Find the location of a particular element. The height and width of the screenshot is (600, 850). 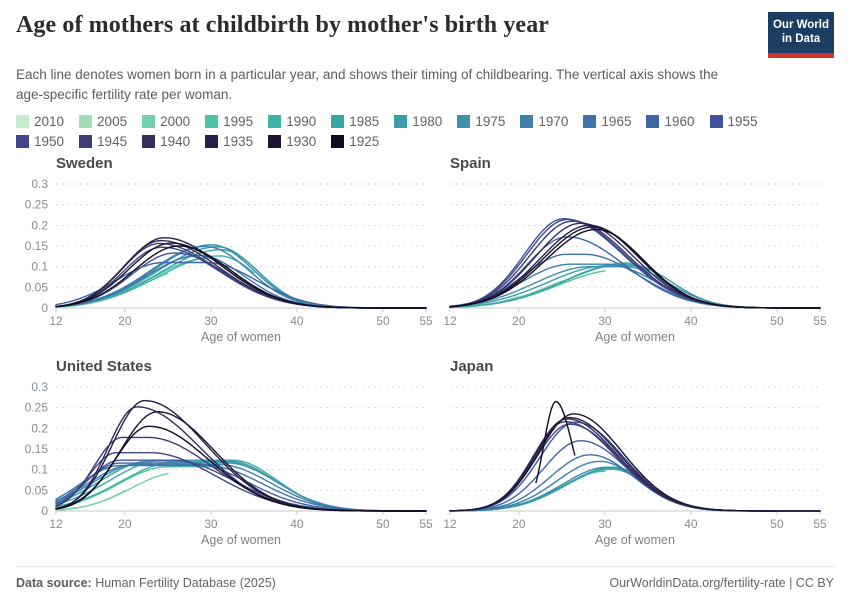

legend-item-1965: 1965 is located at coordinates (607, 121).